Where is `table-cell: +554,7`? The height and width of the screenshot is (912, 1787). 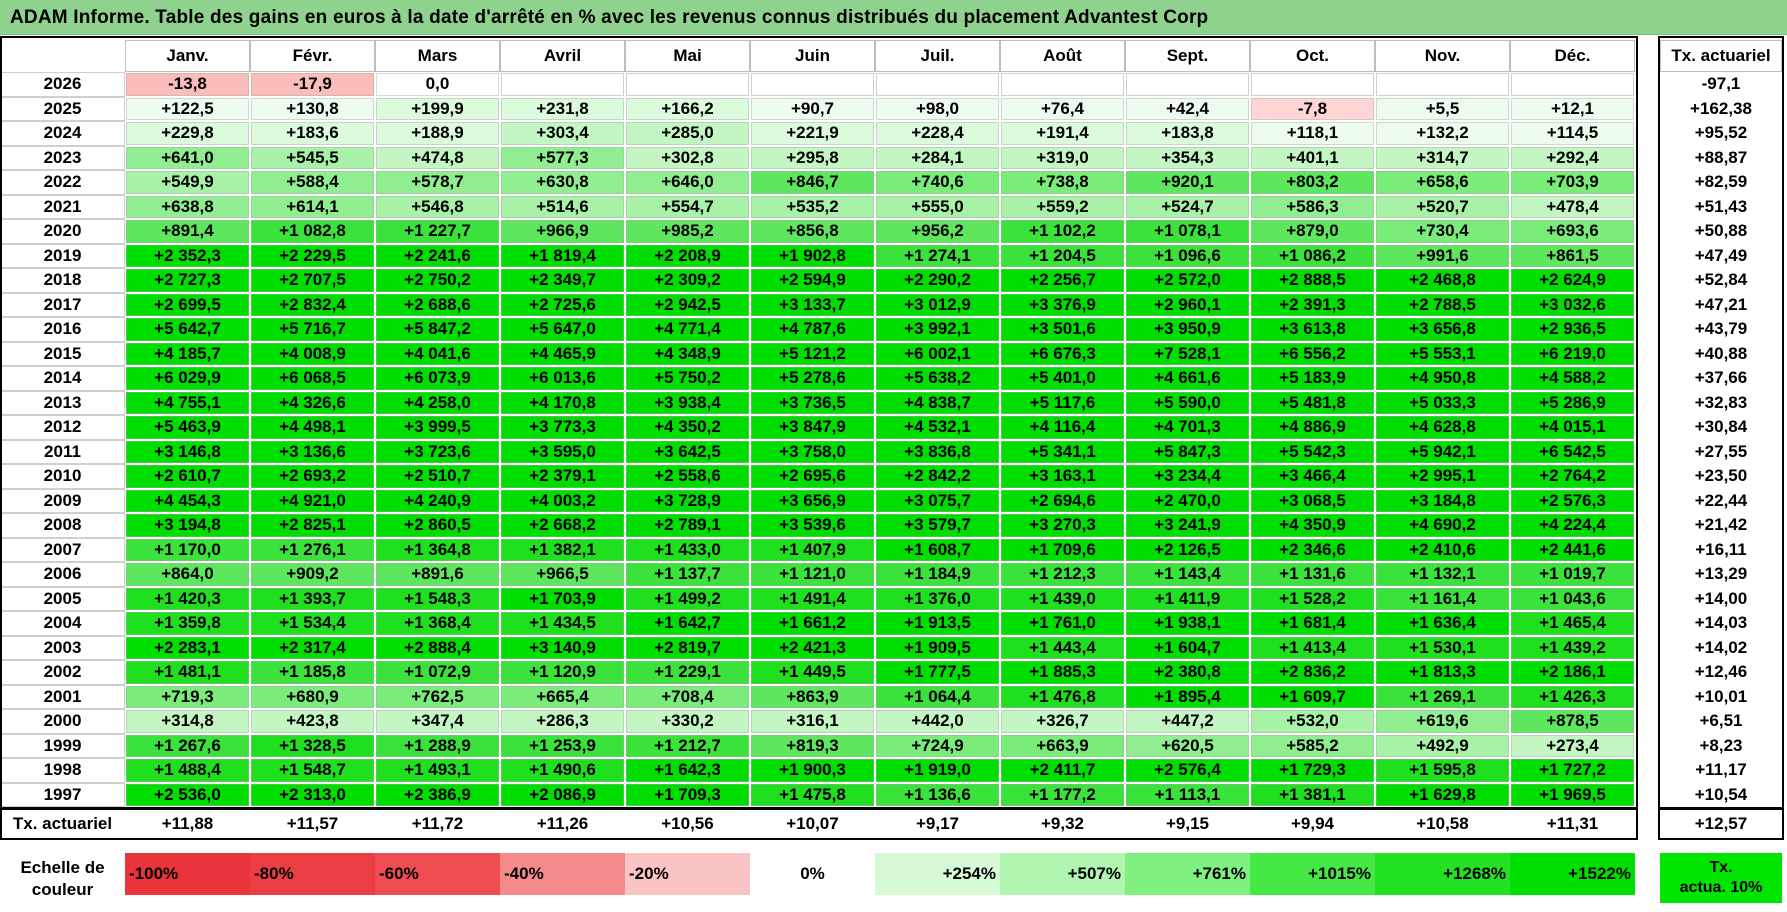
table-cell: +554,7 is located at coordinates (687, 206).